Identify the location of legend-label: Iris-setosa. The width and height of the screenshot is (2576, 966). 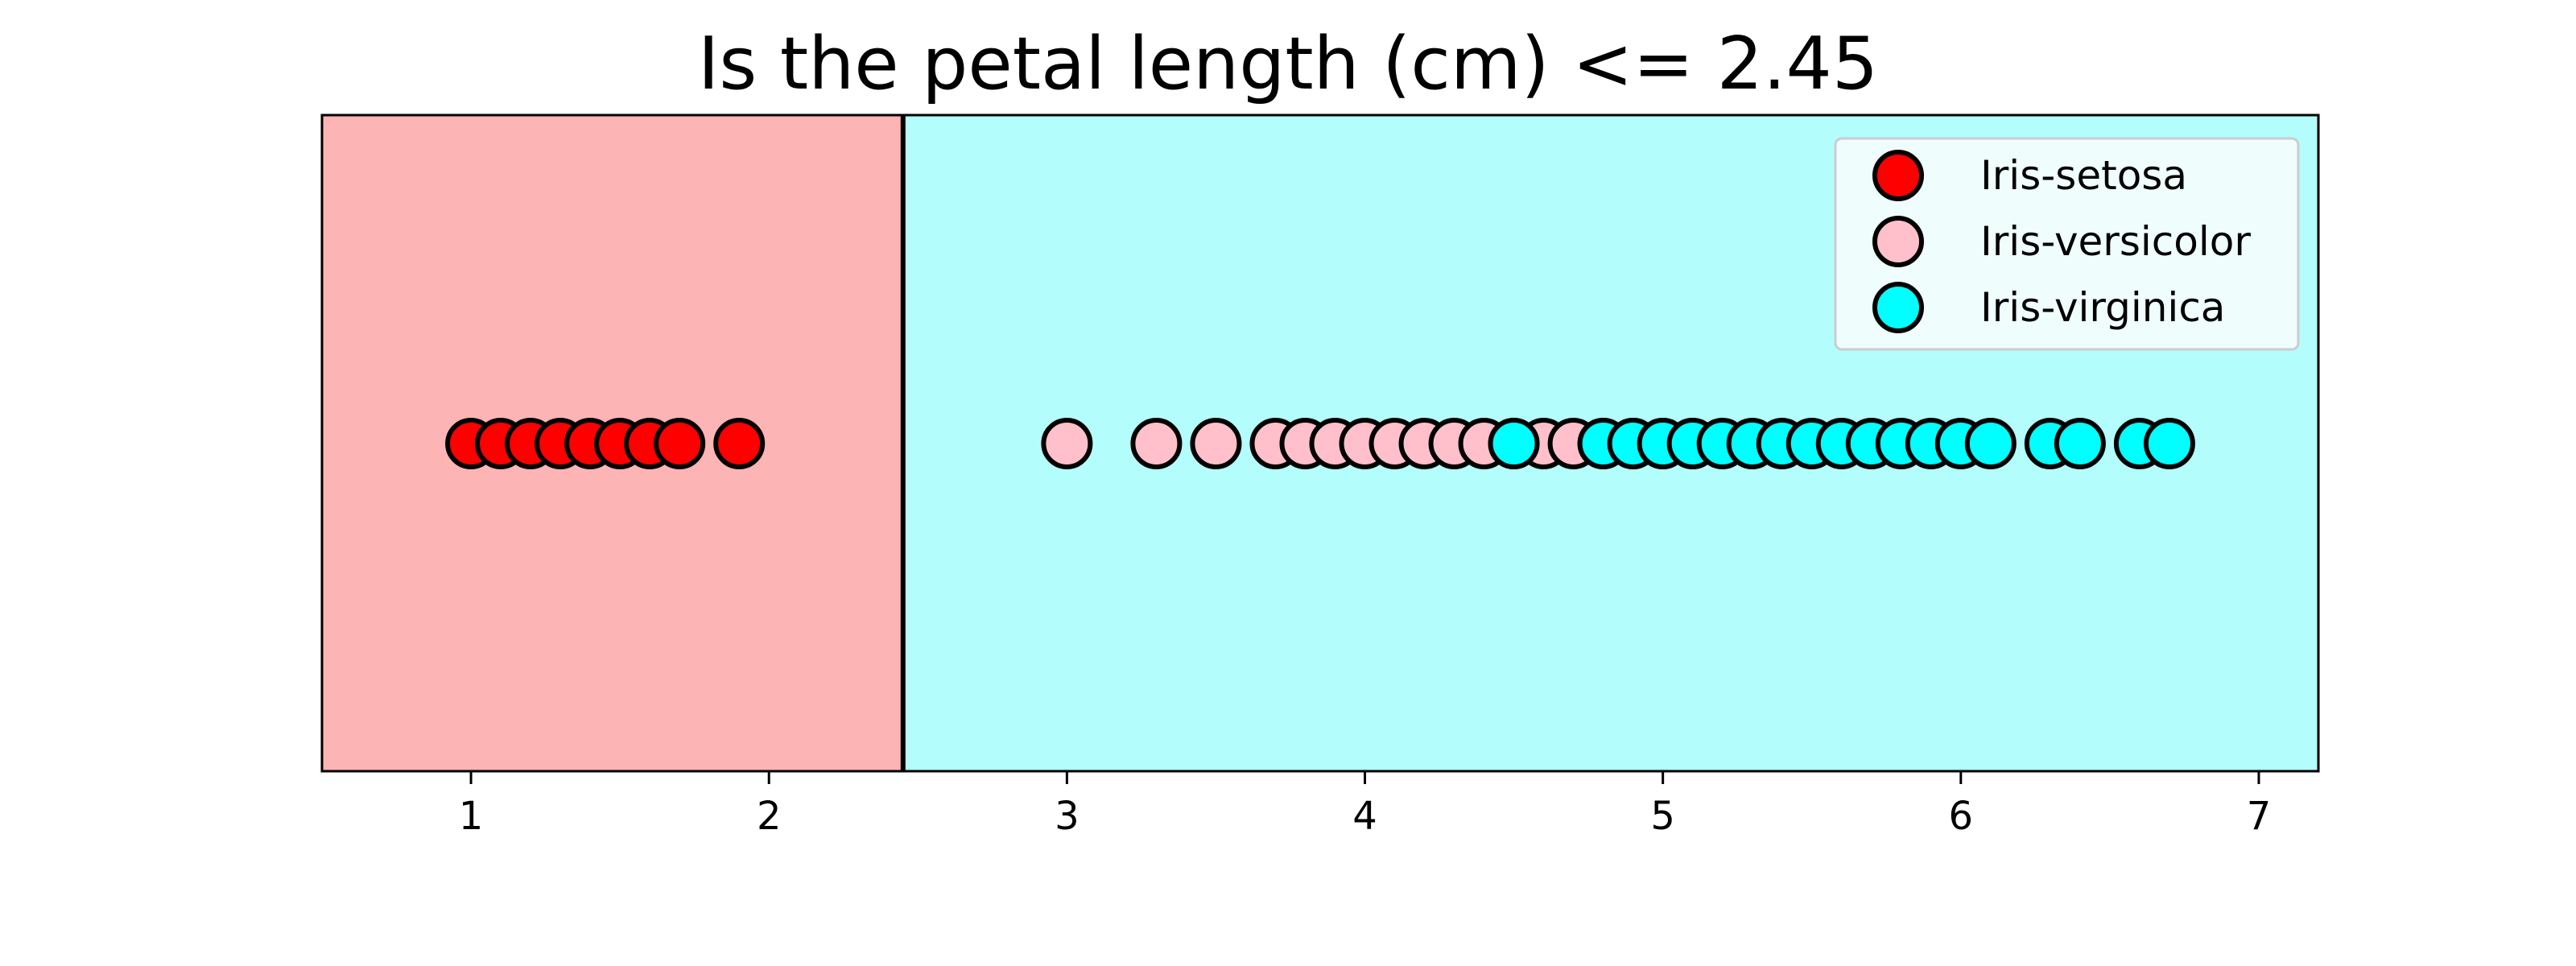
(2083, 175).